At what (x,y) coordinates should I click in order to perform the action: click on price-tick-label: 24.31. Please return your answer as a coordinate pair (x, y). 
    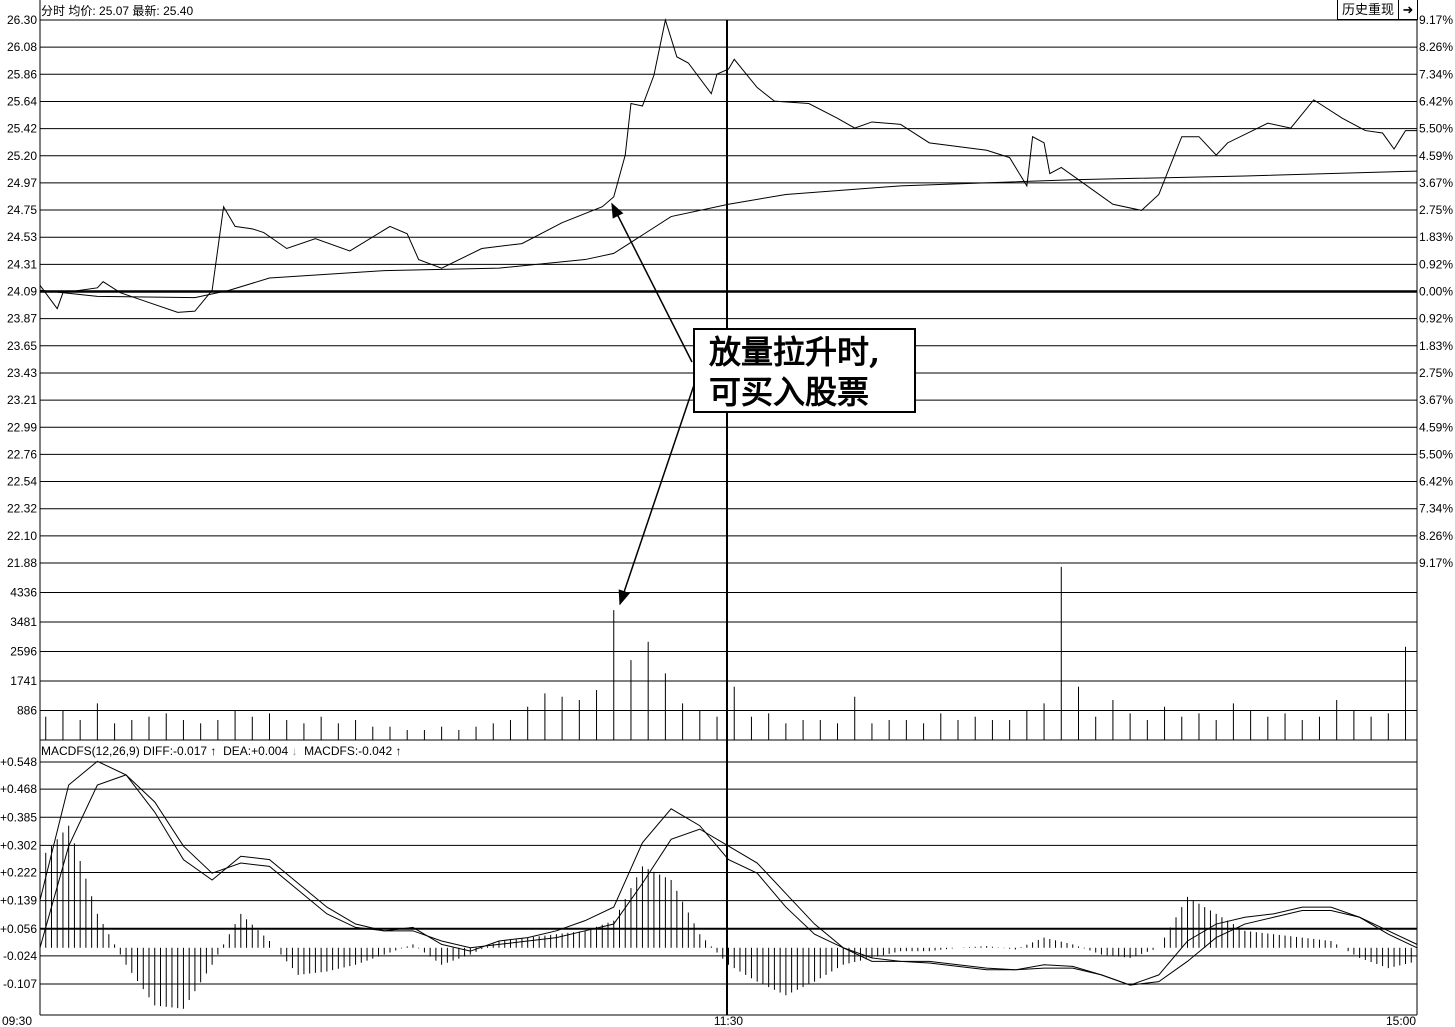
    Looking at the image, I should click on (22, 264).